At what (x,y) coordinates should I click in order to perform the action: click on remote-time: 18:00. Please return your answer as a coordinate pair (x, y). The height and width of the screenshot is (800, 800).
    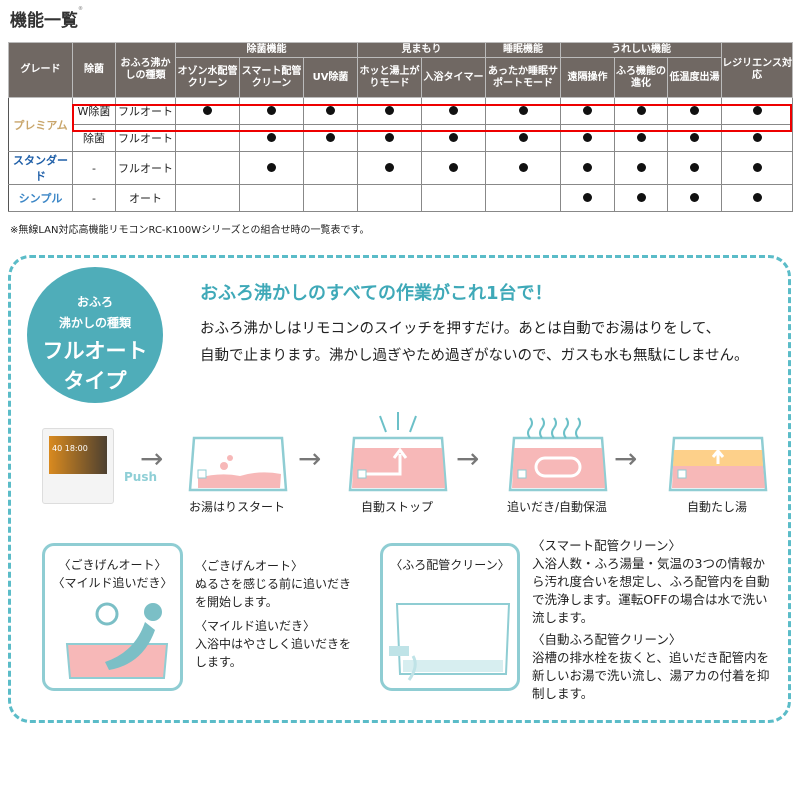
    Looking at the image, I should click on (76, 448).